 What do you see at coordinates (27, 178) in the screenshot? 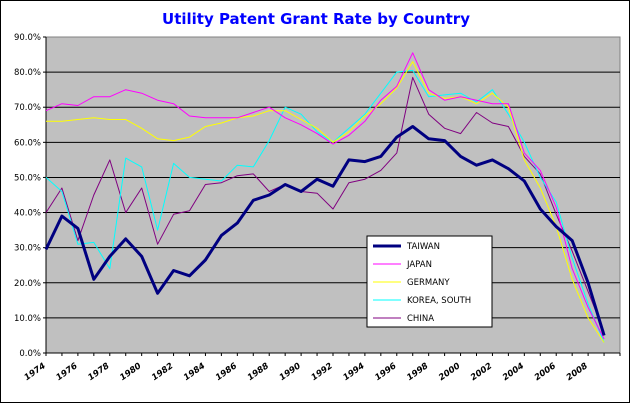
I see `y-tick-label: 50.0%` at bounding box center [27, 178].